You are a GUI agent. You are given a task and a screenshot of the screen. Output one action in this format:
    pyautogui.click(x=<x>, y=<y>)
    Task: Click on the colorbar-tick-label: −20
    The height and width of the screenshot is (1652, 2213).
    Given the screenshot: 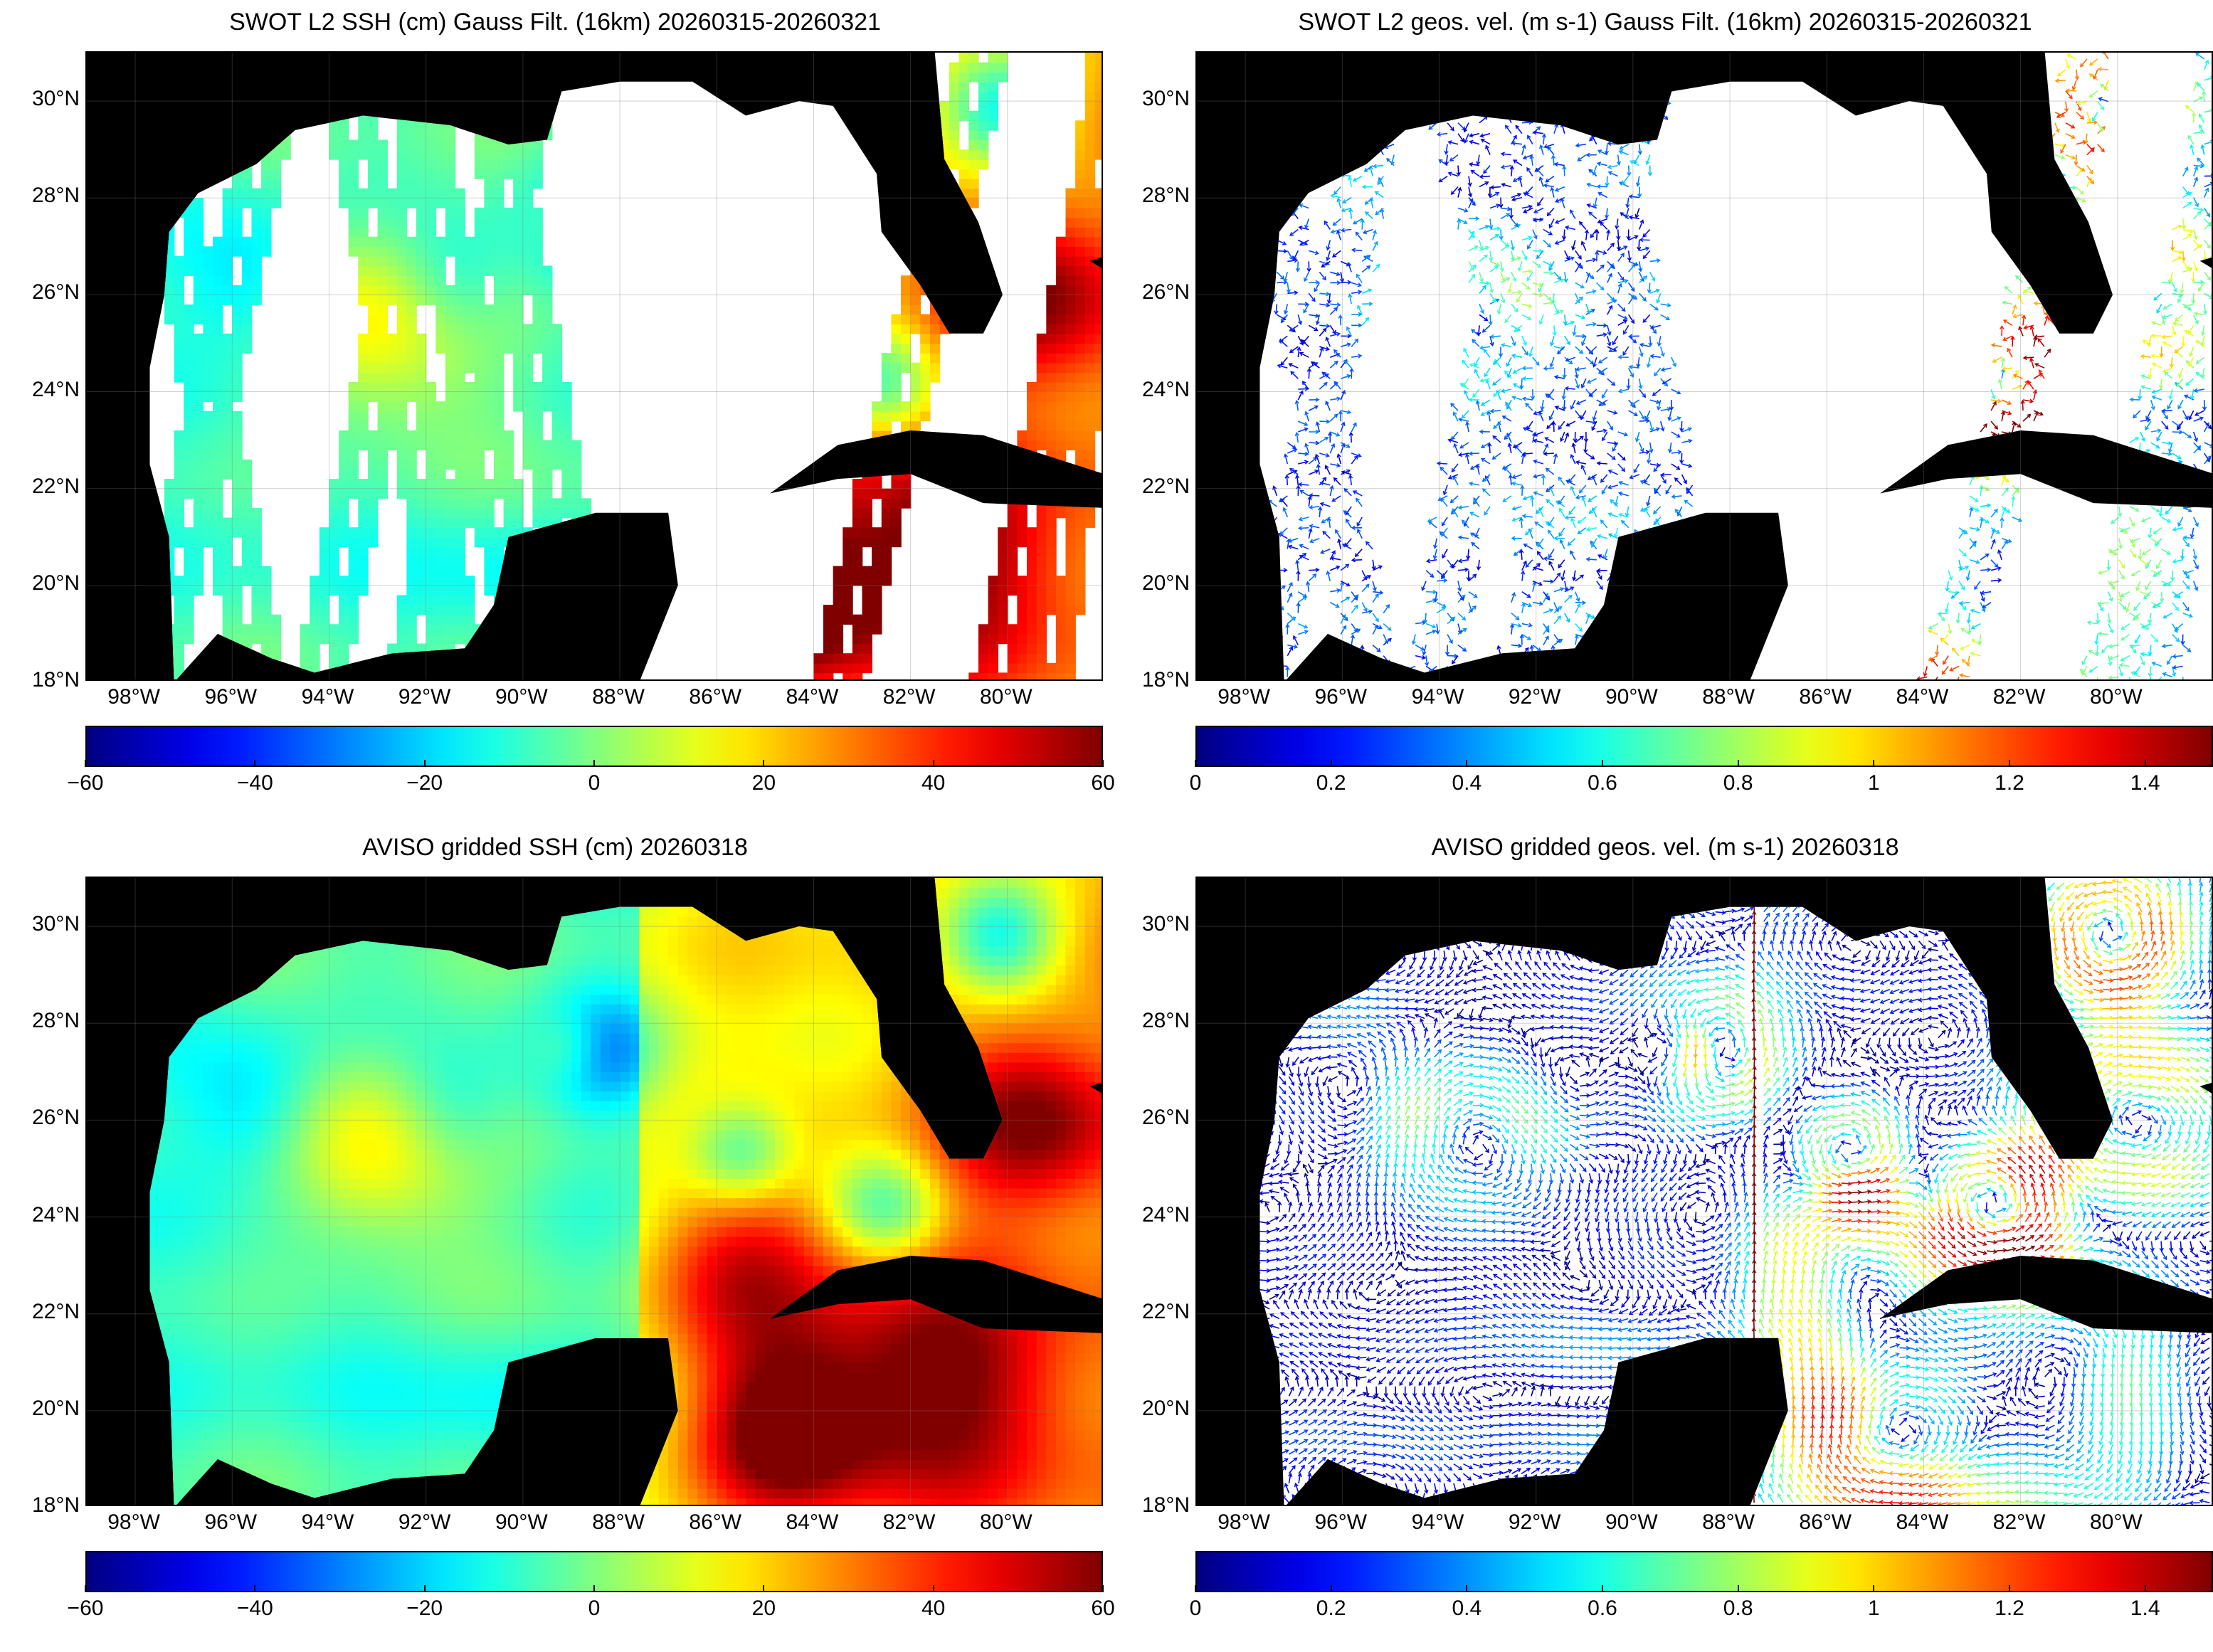 What is the action you would take?
    pyautogui.click(x=425, y=1609)
    